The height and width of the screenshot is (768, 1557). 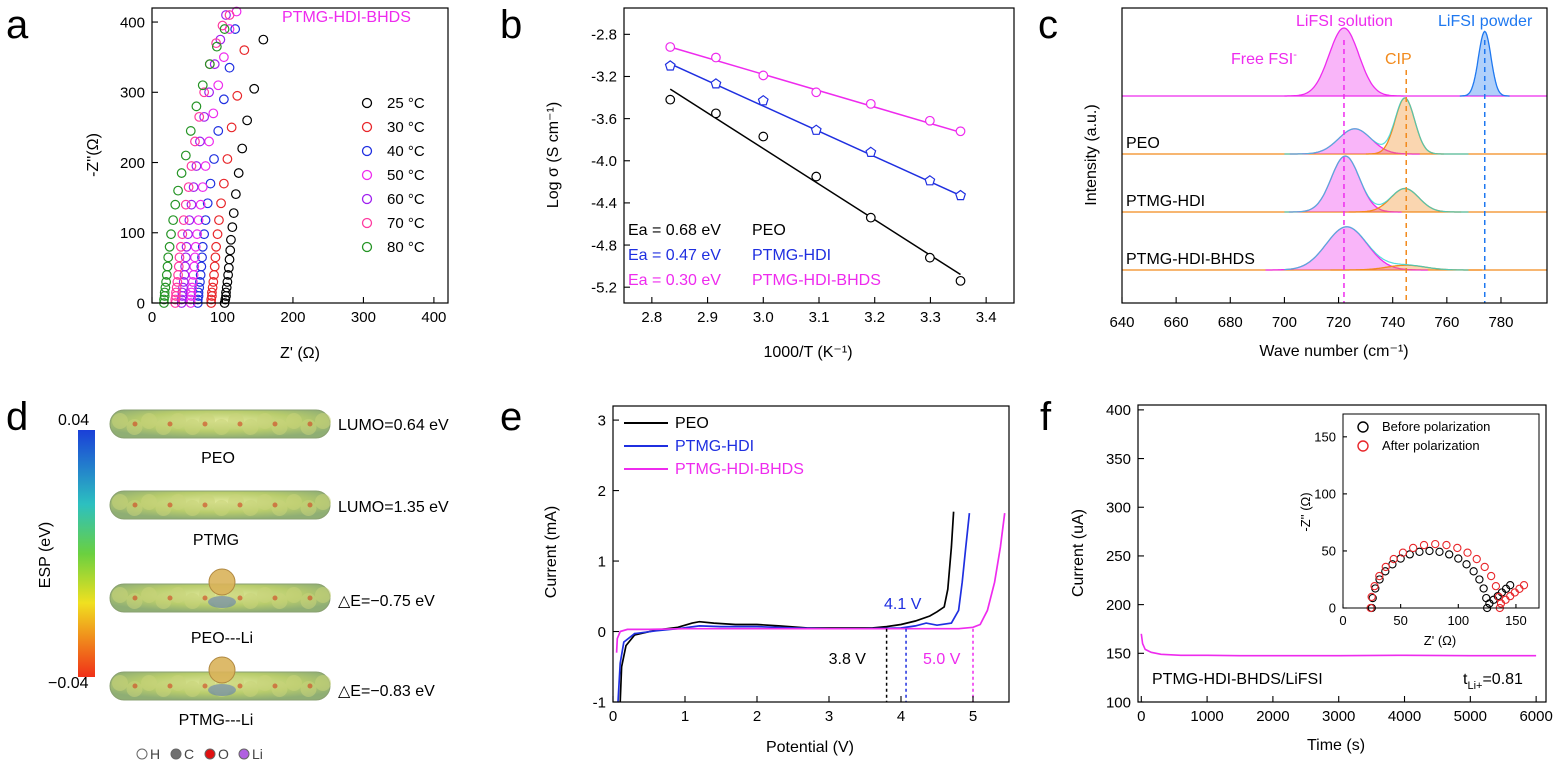 I want to click on chart-c-label-free-sup: -, so click(x=1295, y=55).